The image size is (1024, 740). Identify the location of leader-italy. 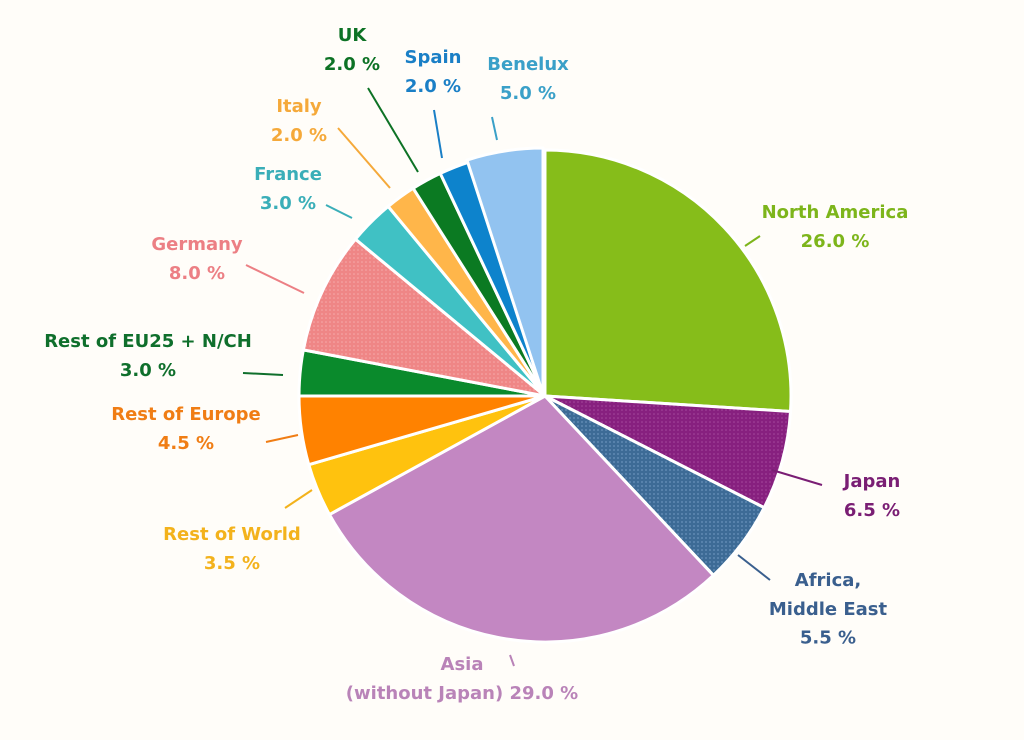
(364, 158).